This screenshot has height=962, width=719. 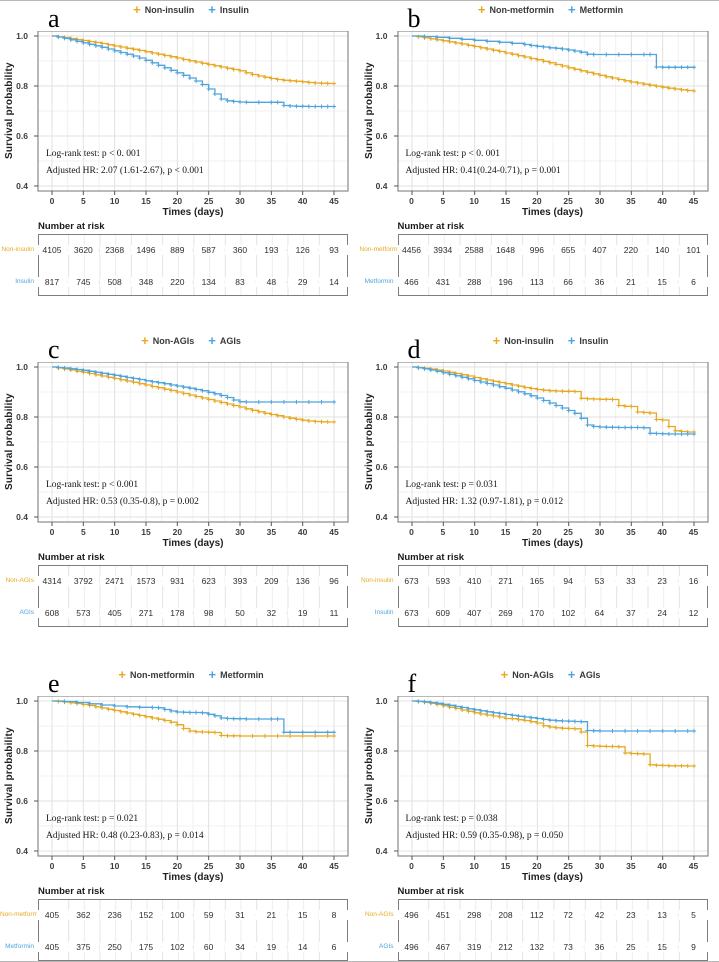 What do you see at coordinates (302, 866) in the screenshot?
I see `x-tick-label: 40` at bounding box center [302, 866].